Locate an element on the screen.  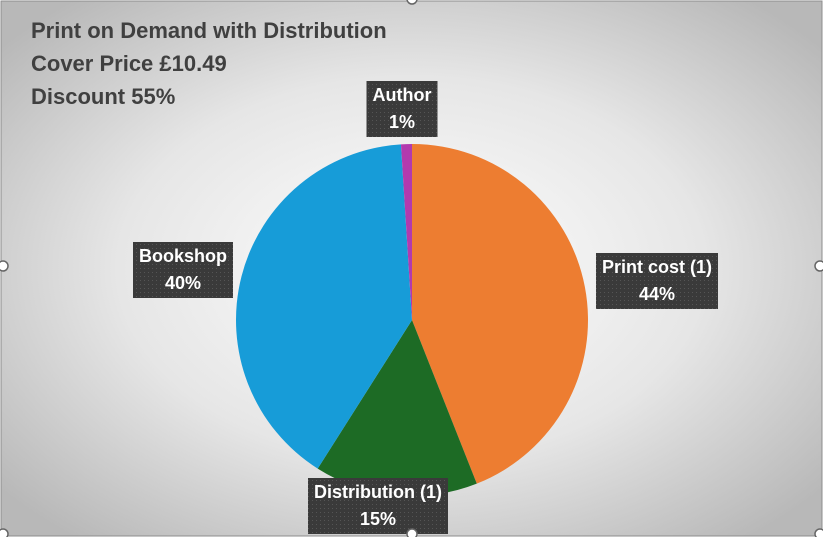
data-label-name: Author is located at coordinates (402, 95).